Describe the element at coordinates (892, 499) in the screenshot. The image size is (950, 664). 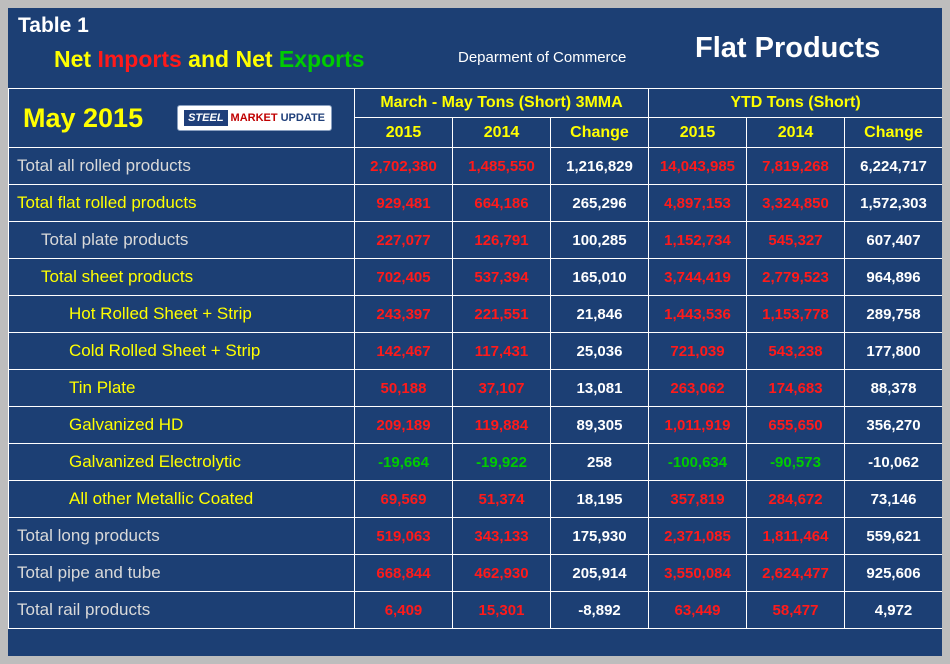
I see `change-value-cell: 73,146` at that location.